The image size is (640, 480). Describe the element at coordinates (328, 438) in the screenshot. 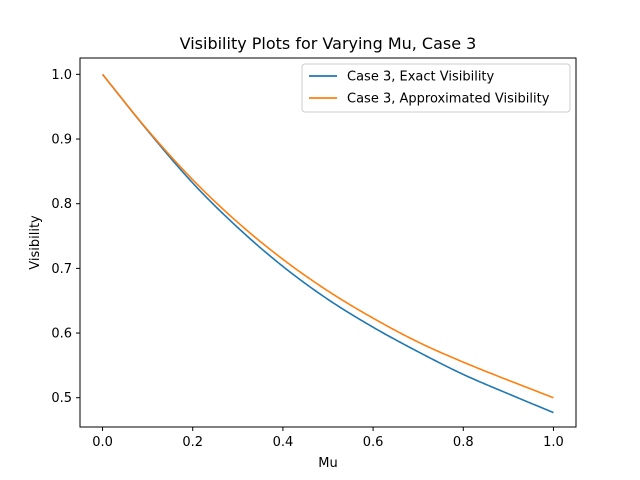

I see `x-axis-ticks: 0.0 0.2 0.4 0.6 0.8 1.0` at that location.